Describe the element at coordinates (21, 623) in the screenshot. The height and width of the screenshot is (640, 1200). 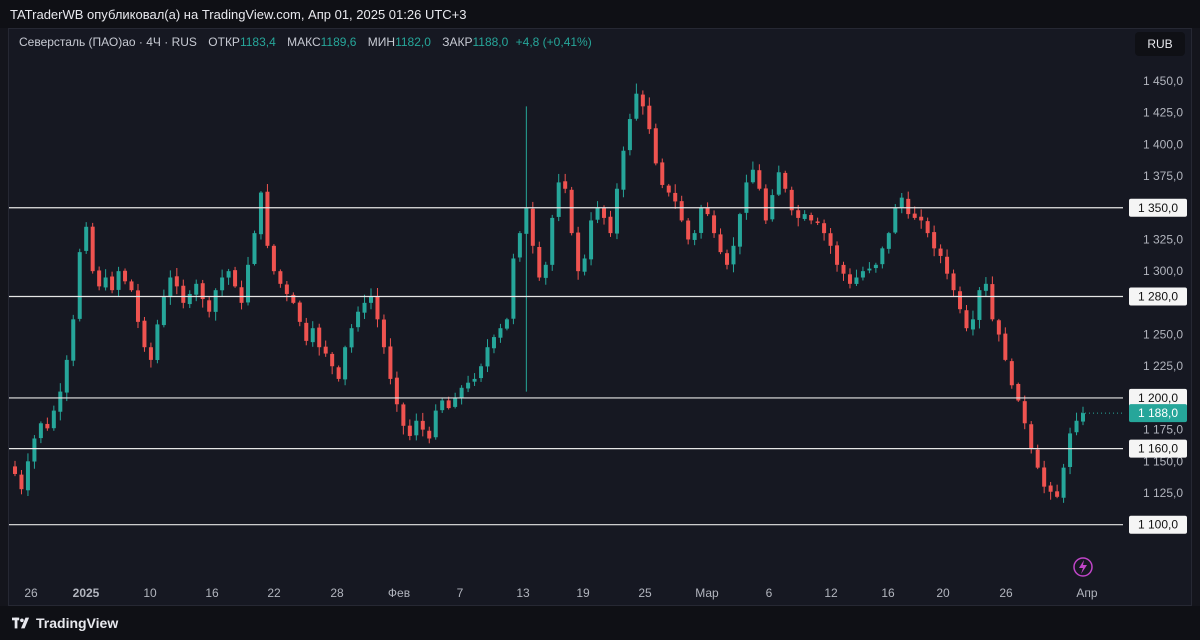
I see `tradingview-logo-icon` at that location.